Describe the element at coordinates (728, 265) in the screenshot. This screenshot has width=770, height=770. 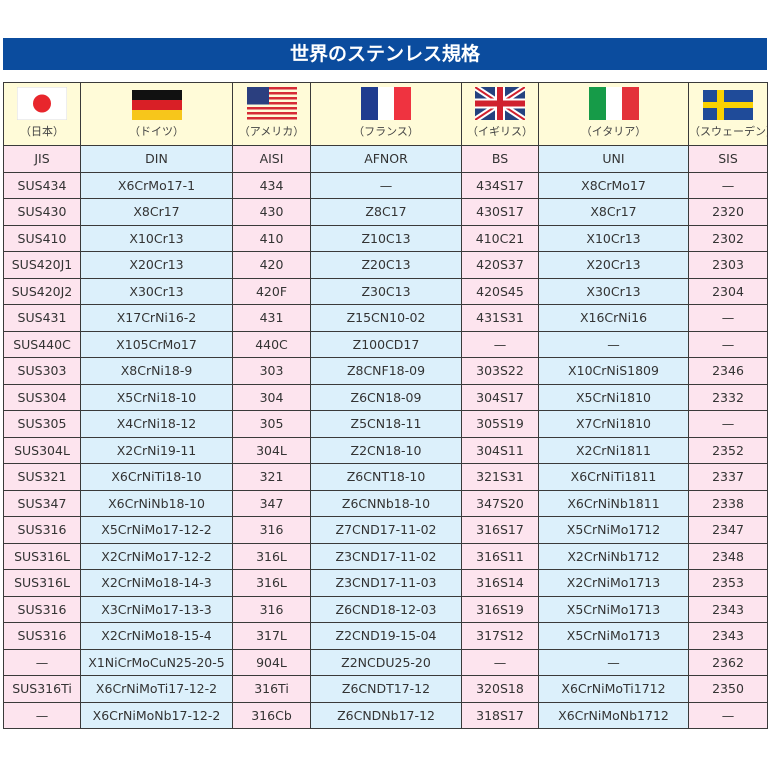
I see `sis-cell: 2303` at that location.